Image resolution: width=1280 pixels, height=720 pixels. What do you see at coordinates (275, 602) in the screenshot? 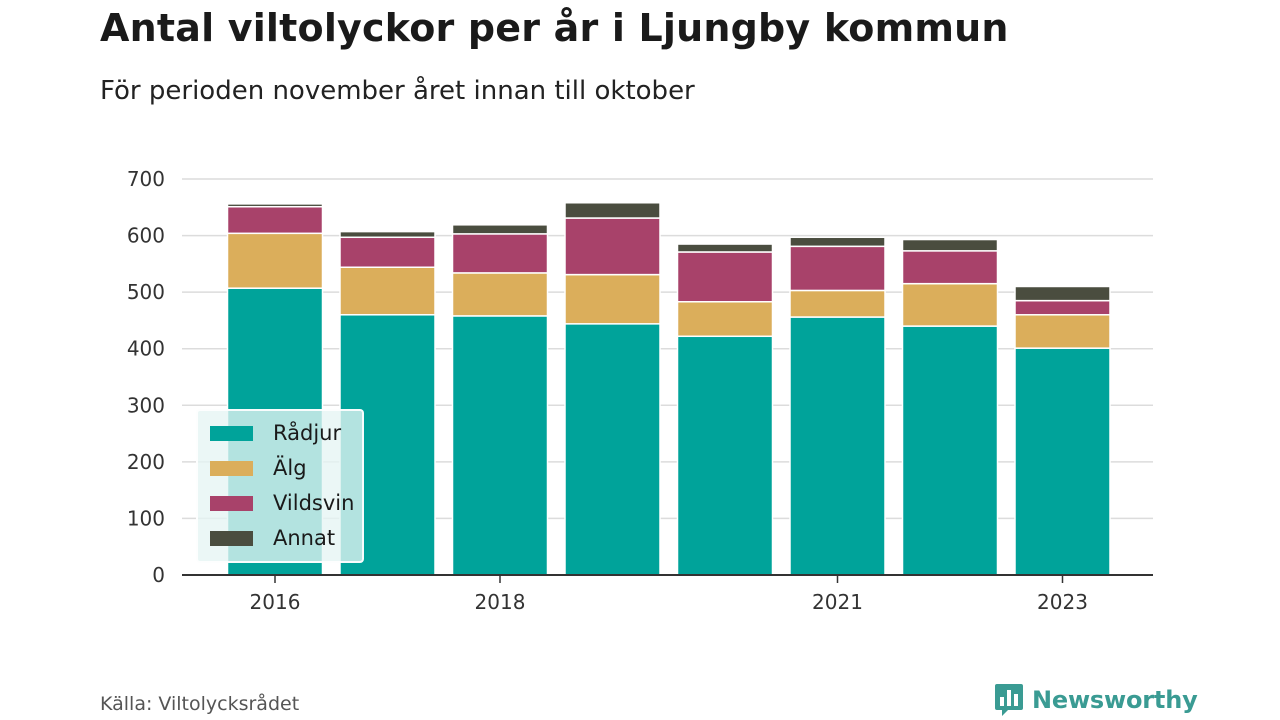
I see `x-tick-label: 2016` at bounding box center [275, 602].